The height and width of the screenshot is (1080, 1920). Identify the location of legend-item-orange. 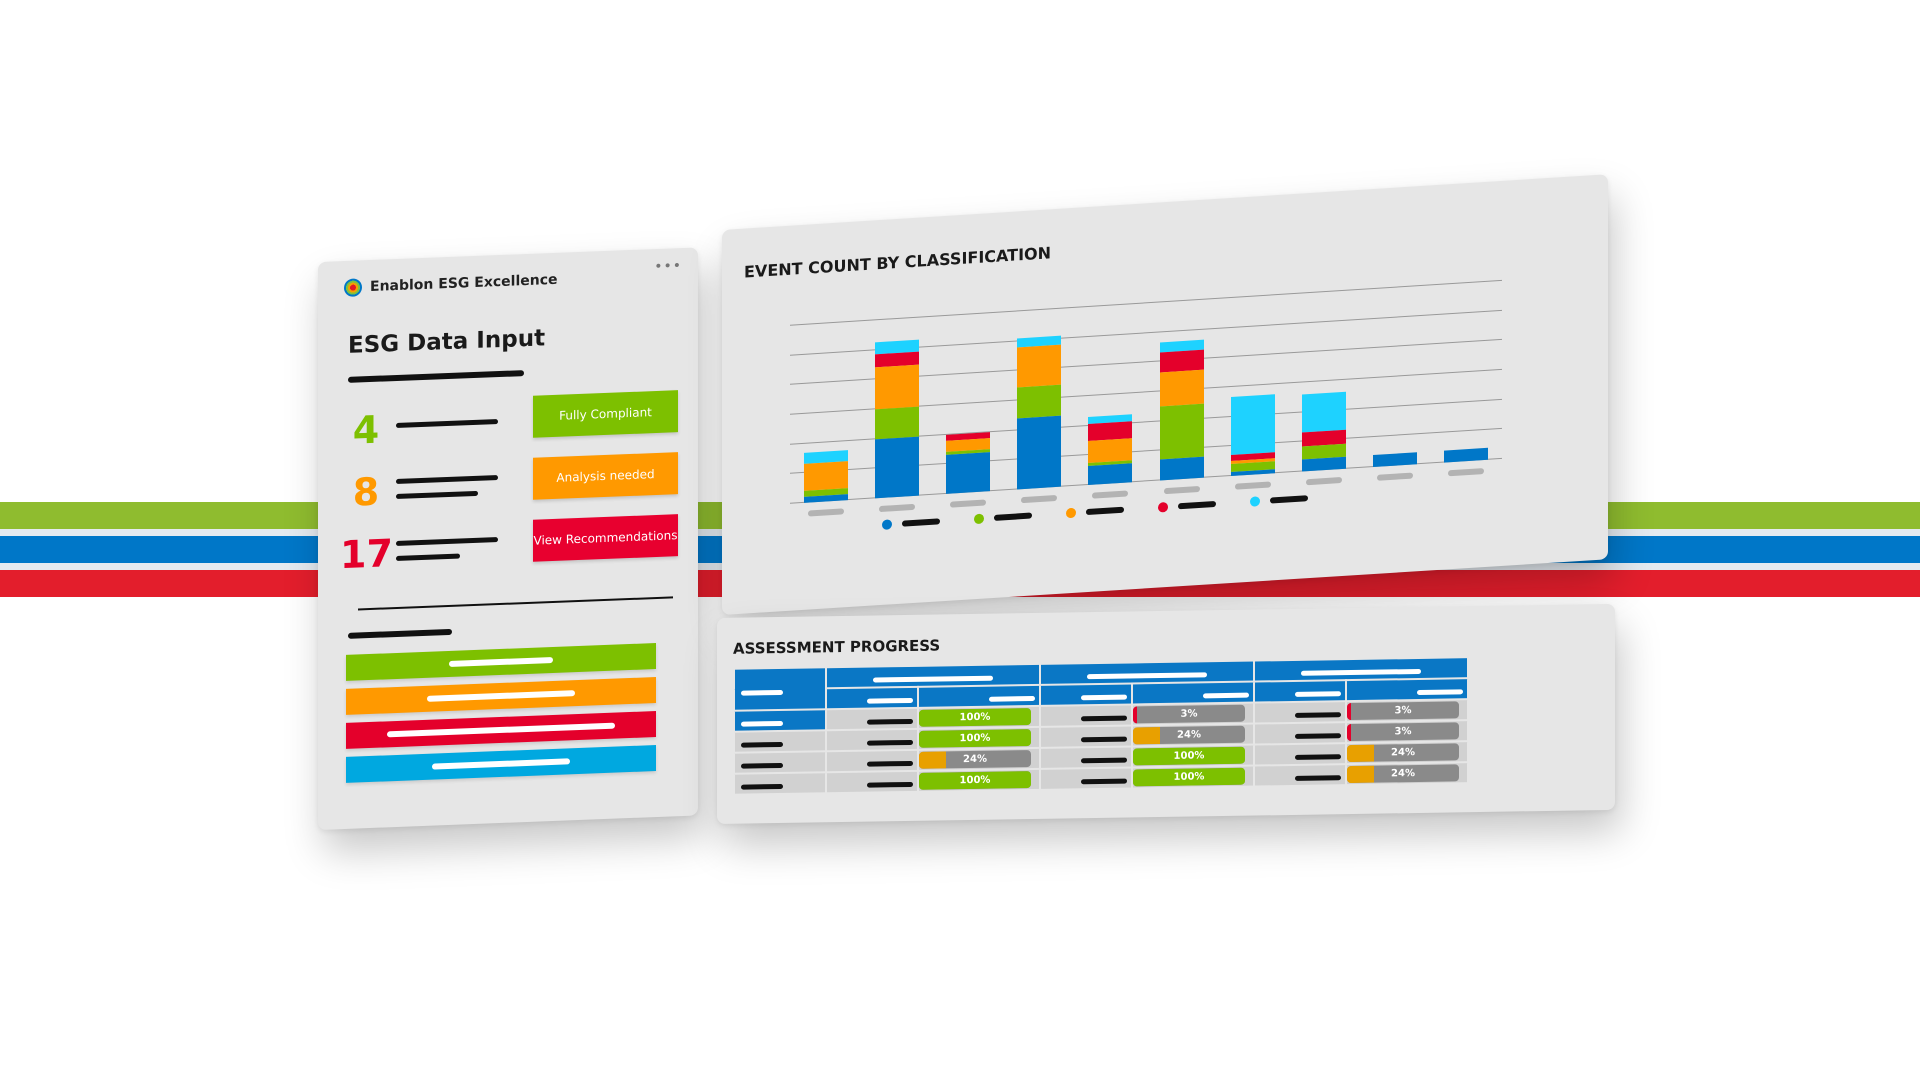
(1095, 512).